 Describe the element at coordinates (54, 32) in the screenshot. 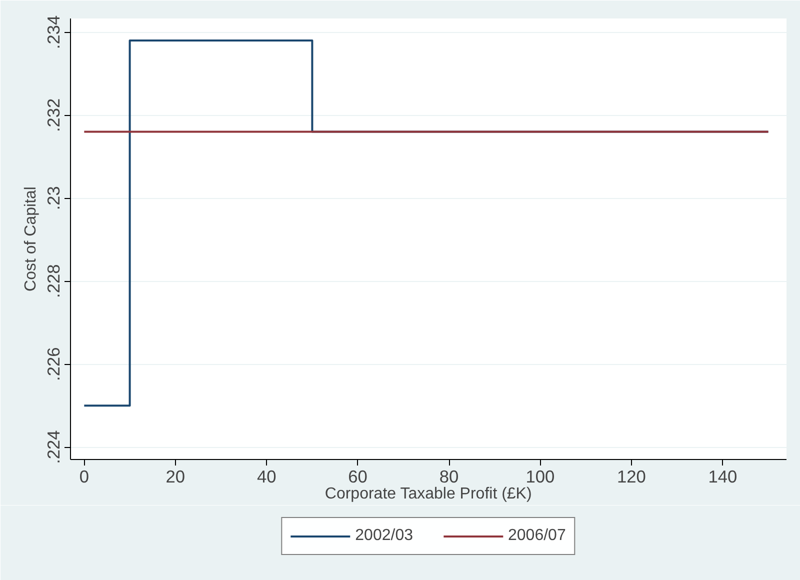

I see `y-tick-label: .234` at that location.